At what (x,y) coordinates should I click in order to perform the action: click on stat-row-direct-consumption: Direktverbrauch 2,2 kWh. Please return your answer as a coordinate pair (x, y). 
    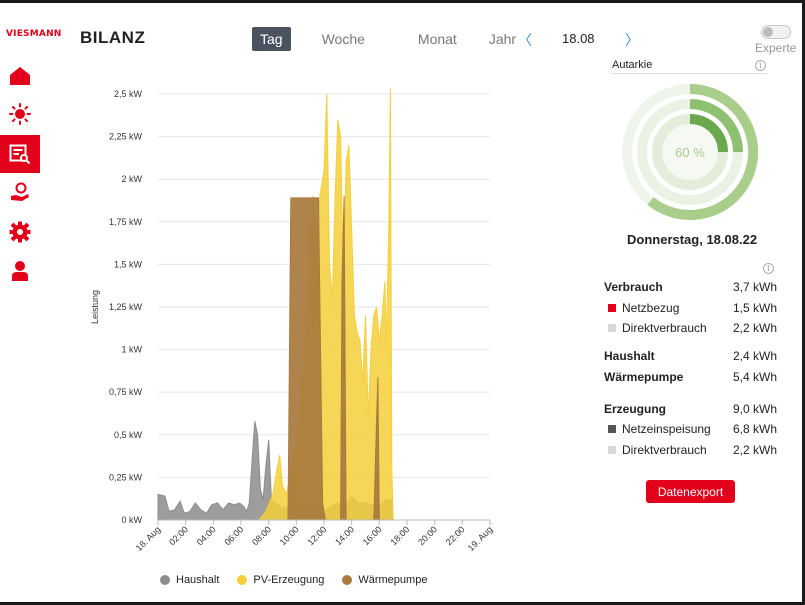
    Looking at the image, I should click on (690, 328).